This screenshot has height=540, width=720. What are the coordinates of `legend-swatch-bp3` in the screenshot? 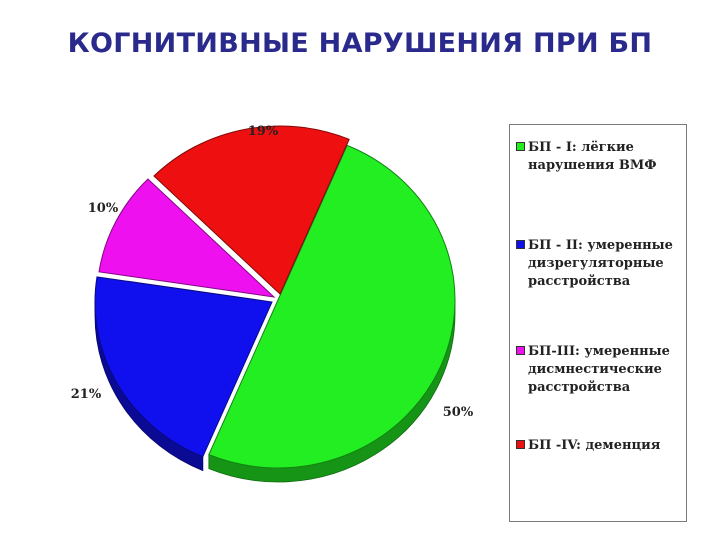 It's located at (520, 350).